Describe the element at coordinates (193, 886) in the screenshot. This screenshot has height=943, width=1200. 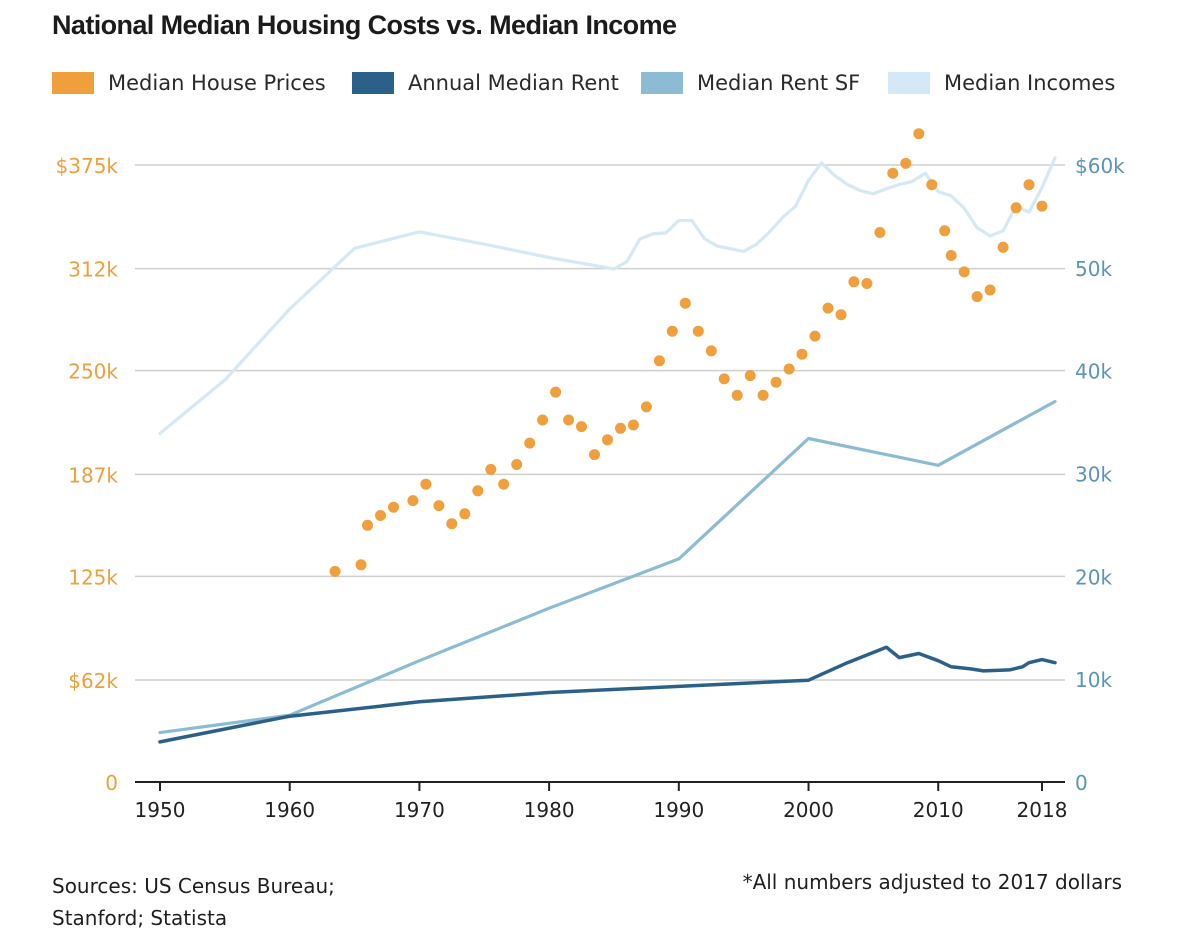
I see `source-line-1: Sources: US Census Bureau;` at that location.